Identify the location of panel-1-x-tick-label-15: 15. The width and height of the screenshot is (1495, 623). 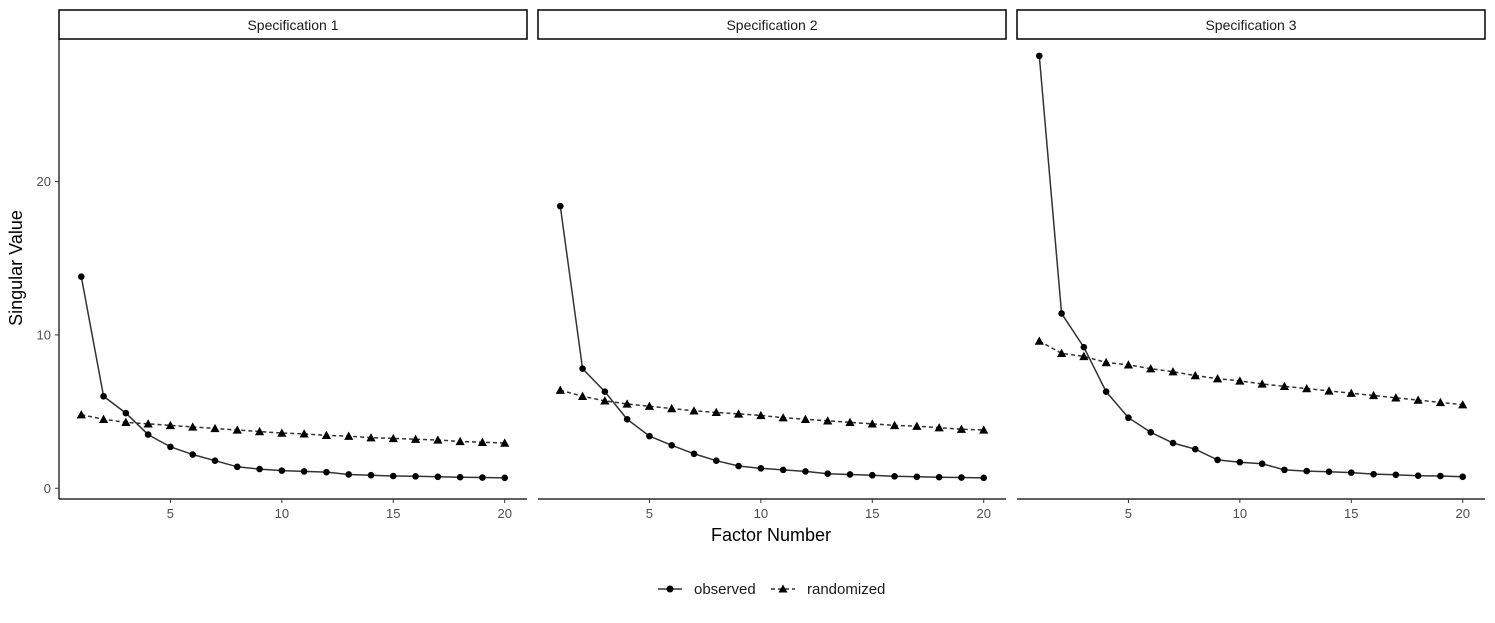
(393, 513).